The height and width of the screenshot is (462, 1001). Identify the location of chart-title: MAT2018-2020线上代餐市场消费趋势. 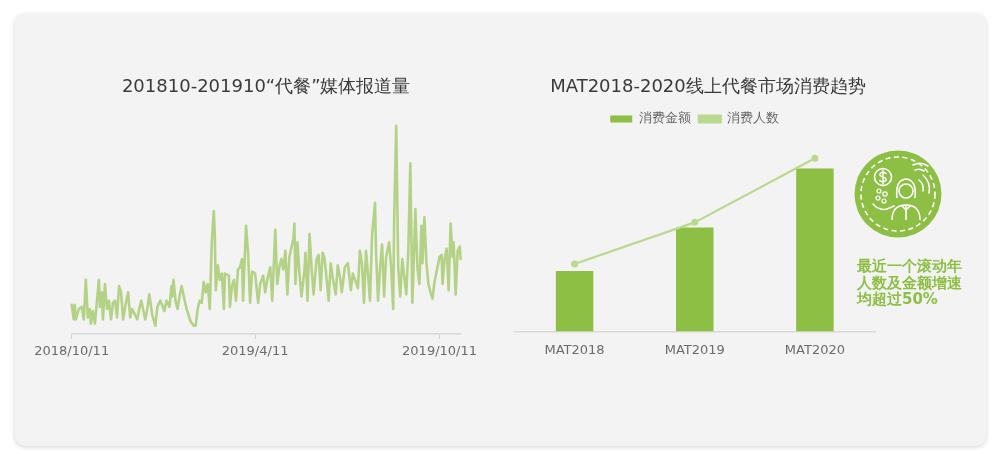
(708, 86).